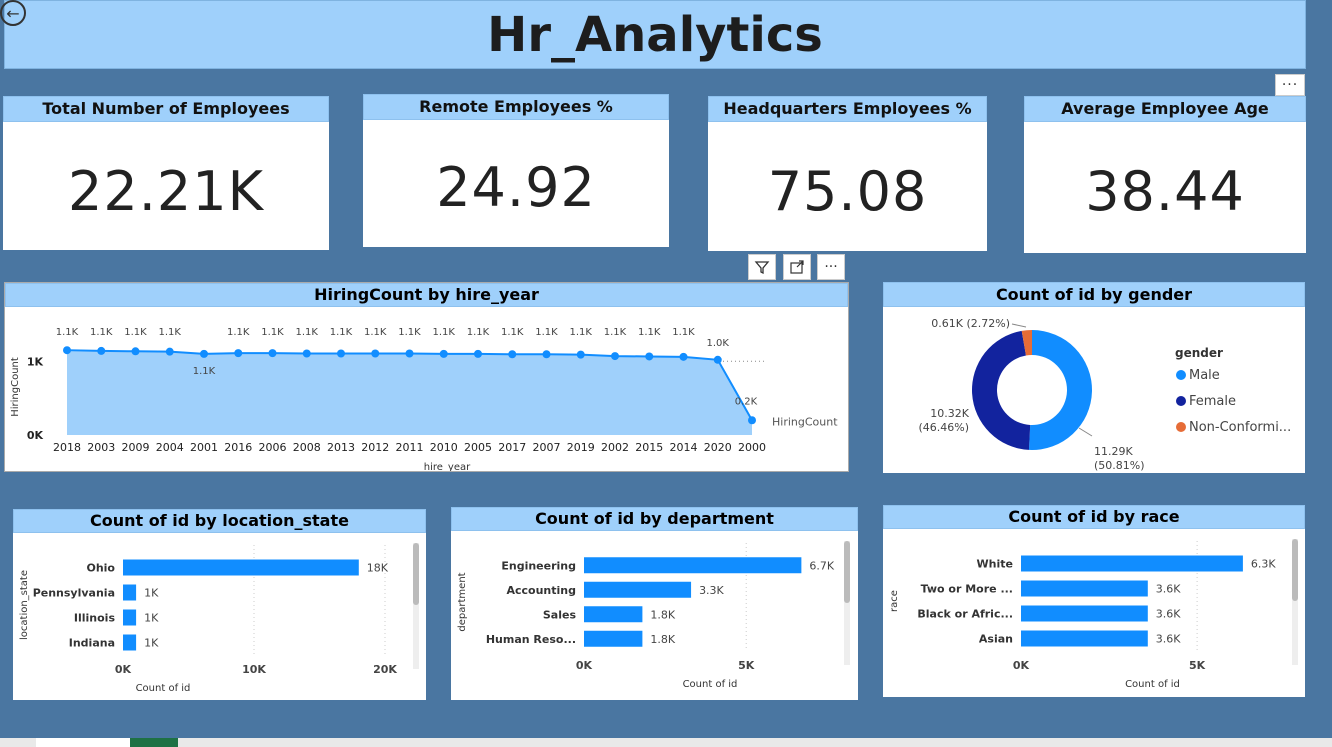 Image resolution: width=1332 pixels, height=747 pixels. What do you see at coordinates (1026, 343) in the screenshot?
I see `pie-slice` at bounding box center [1026, 343].